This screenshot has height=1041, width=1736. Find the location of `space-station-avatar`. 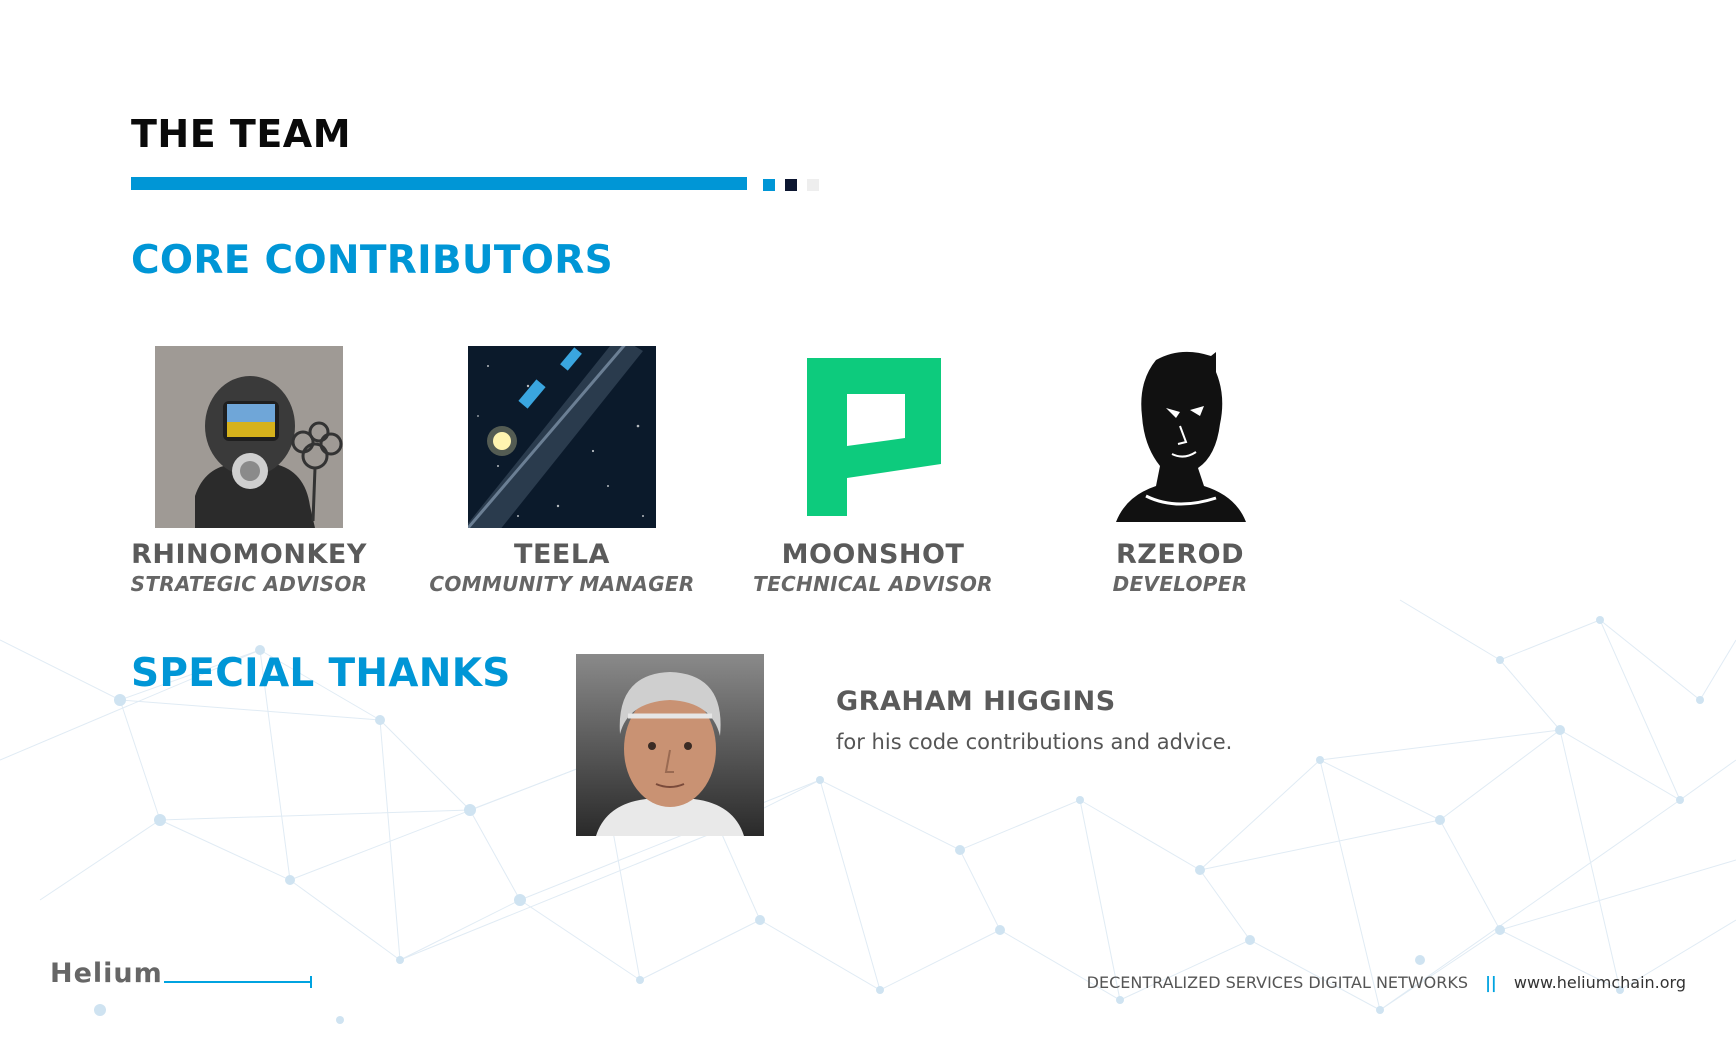

space-station-avatar is located at coordinates (562, 437).